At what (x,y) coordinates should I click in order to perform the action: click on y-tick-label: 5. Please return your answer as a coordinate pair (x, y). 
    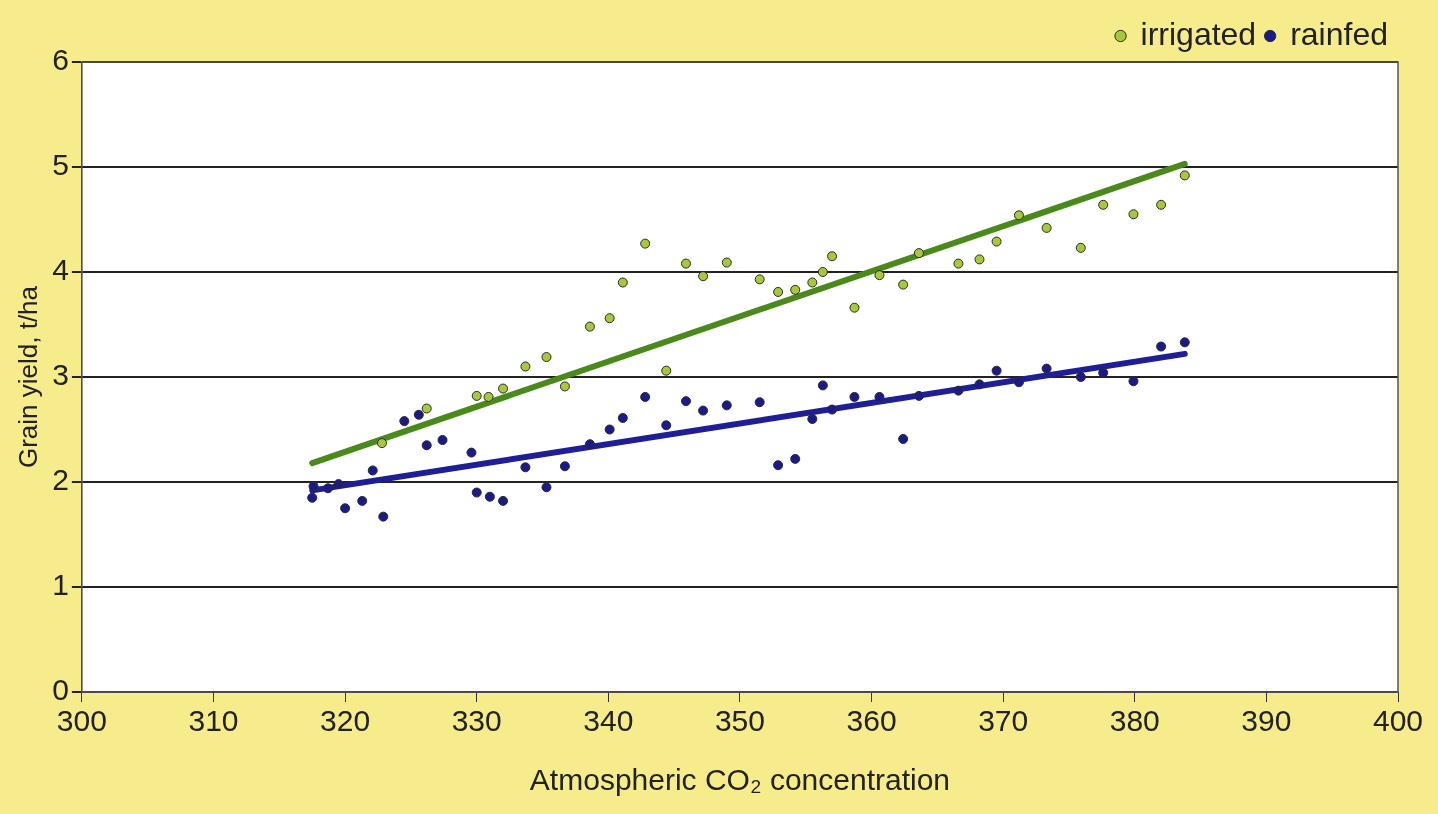
    Looking at the image, I should click on (60, 165).